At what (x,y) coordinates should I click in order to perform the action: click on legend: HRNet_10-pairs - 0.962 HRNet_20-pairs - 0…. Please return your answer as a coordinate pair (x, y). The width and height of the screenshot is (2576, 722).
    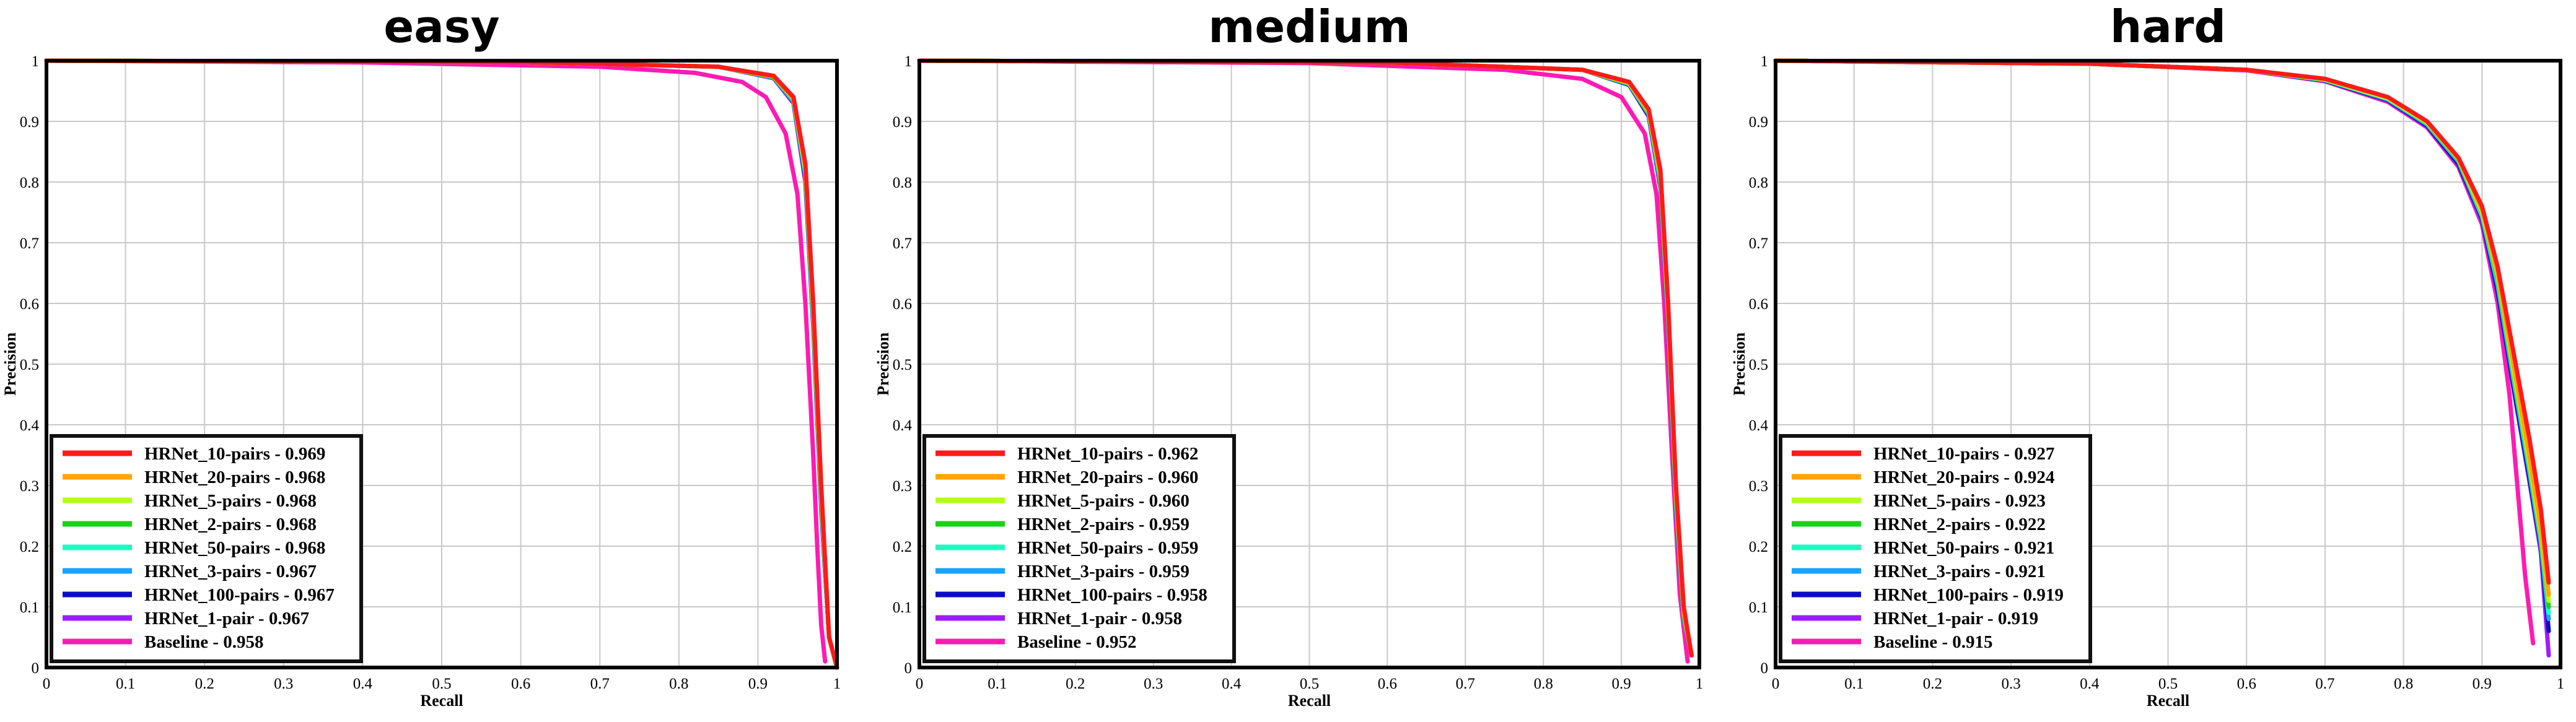
    Looking at the image, I should click on (1079, 548).